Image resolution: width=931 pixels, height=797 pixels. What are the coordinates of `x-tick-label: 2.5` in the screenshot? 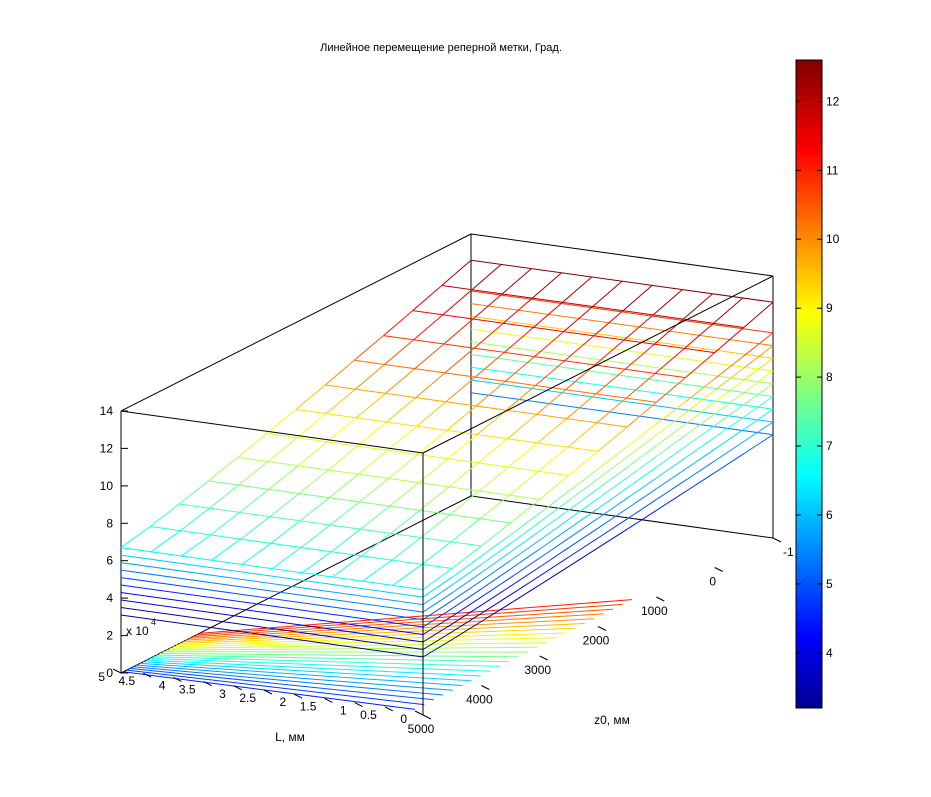 It's located at (247, 698).